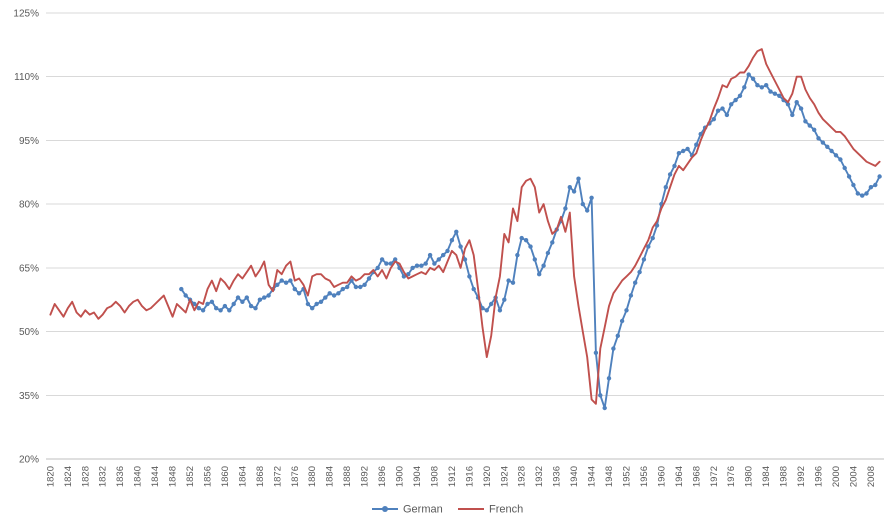  I want to click on x-tick-label: 1848, so click(173, 476).